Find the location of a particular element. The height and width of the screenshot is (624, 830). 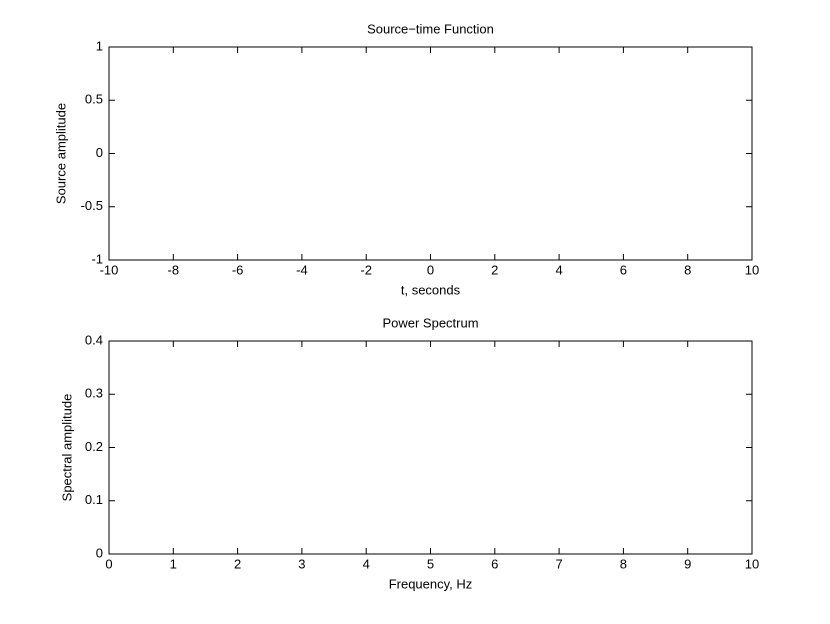

chart-title: Power Spectrum is located at coordinates (430, 322).